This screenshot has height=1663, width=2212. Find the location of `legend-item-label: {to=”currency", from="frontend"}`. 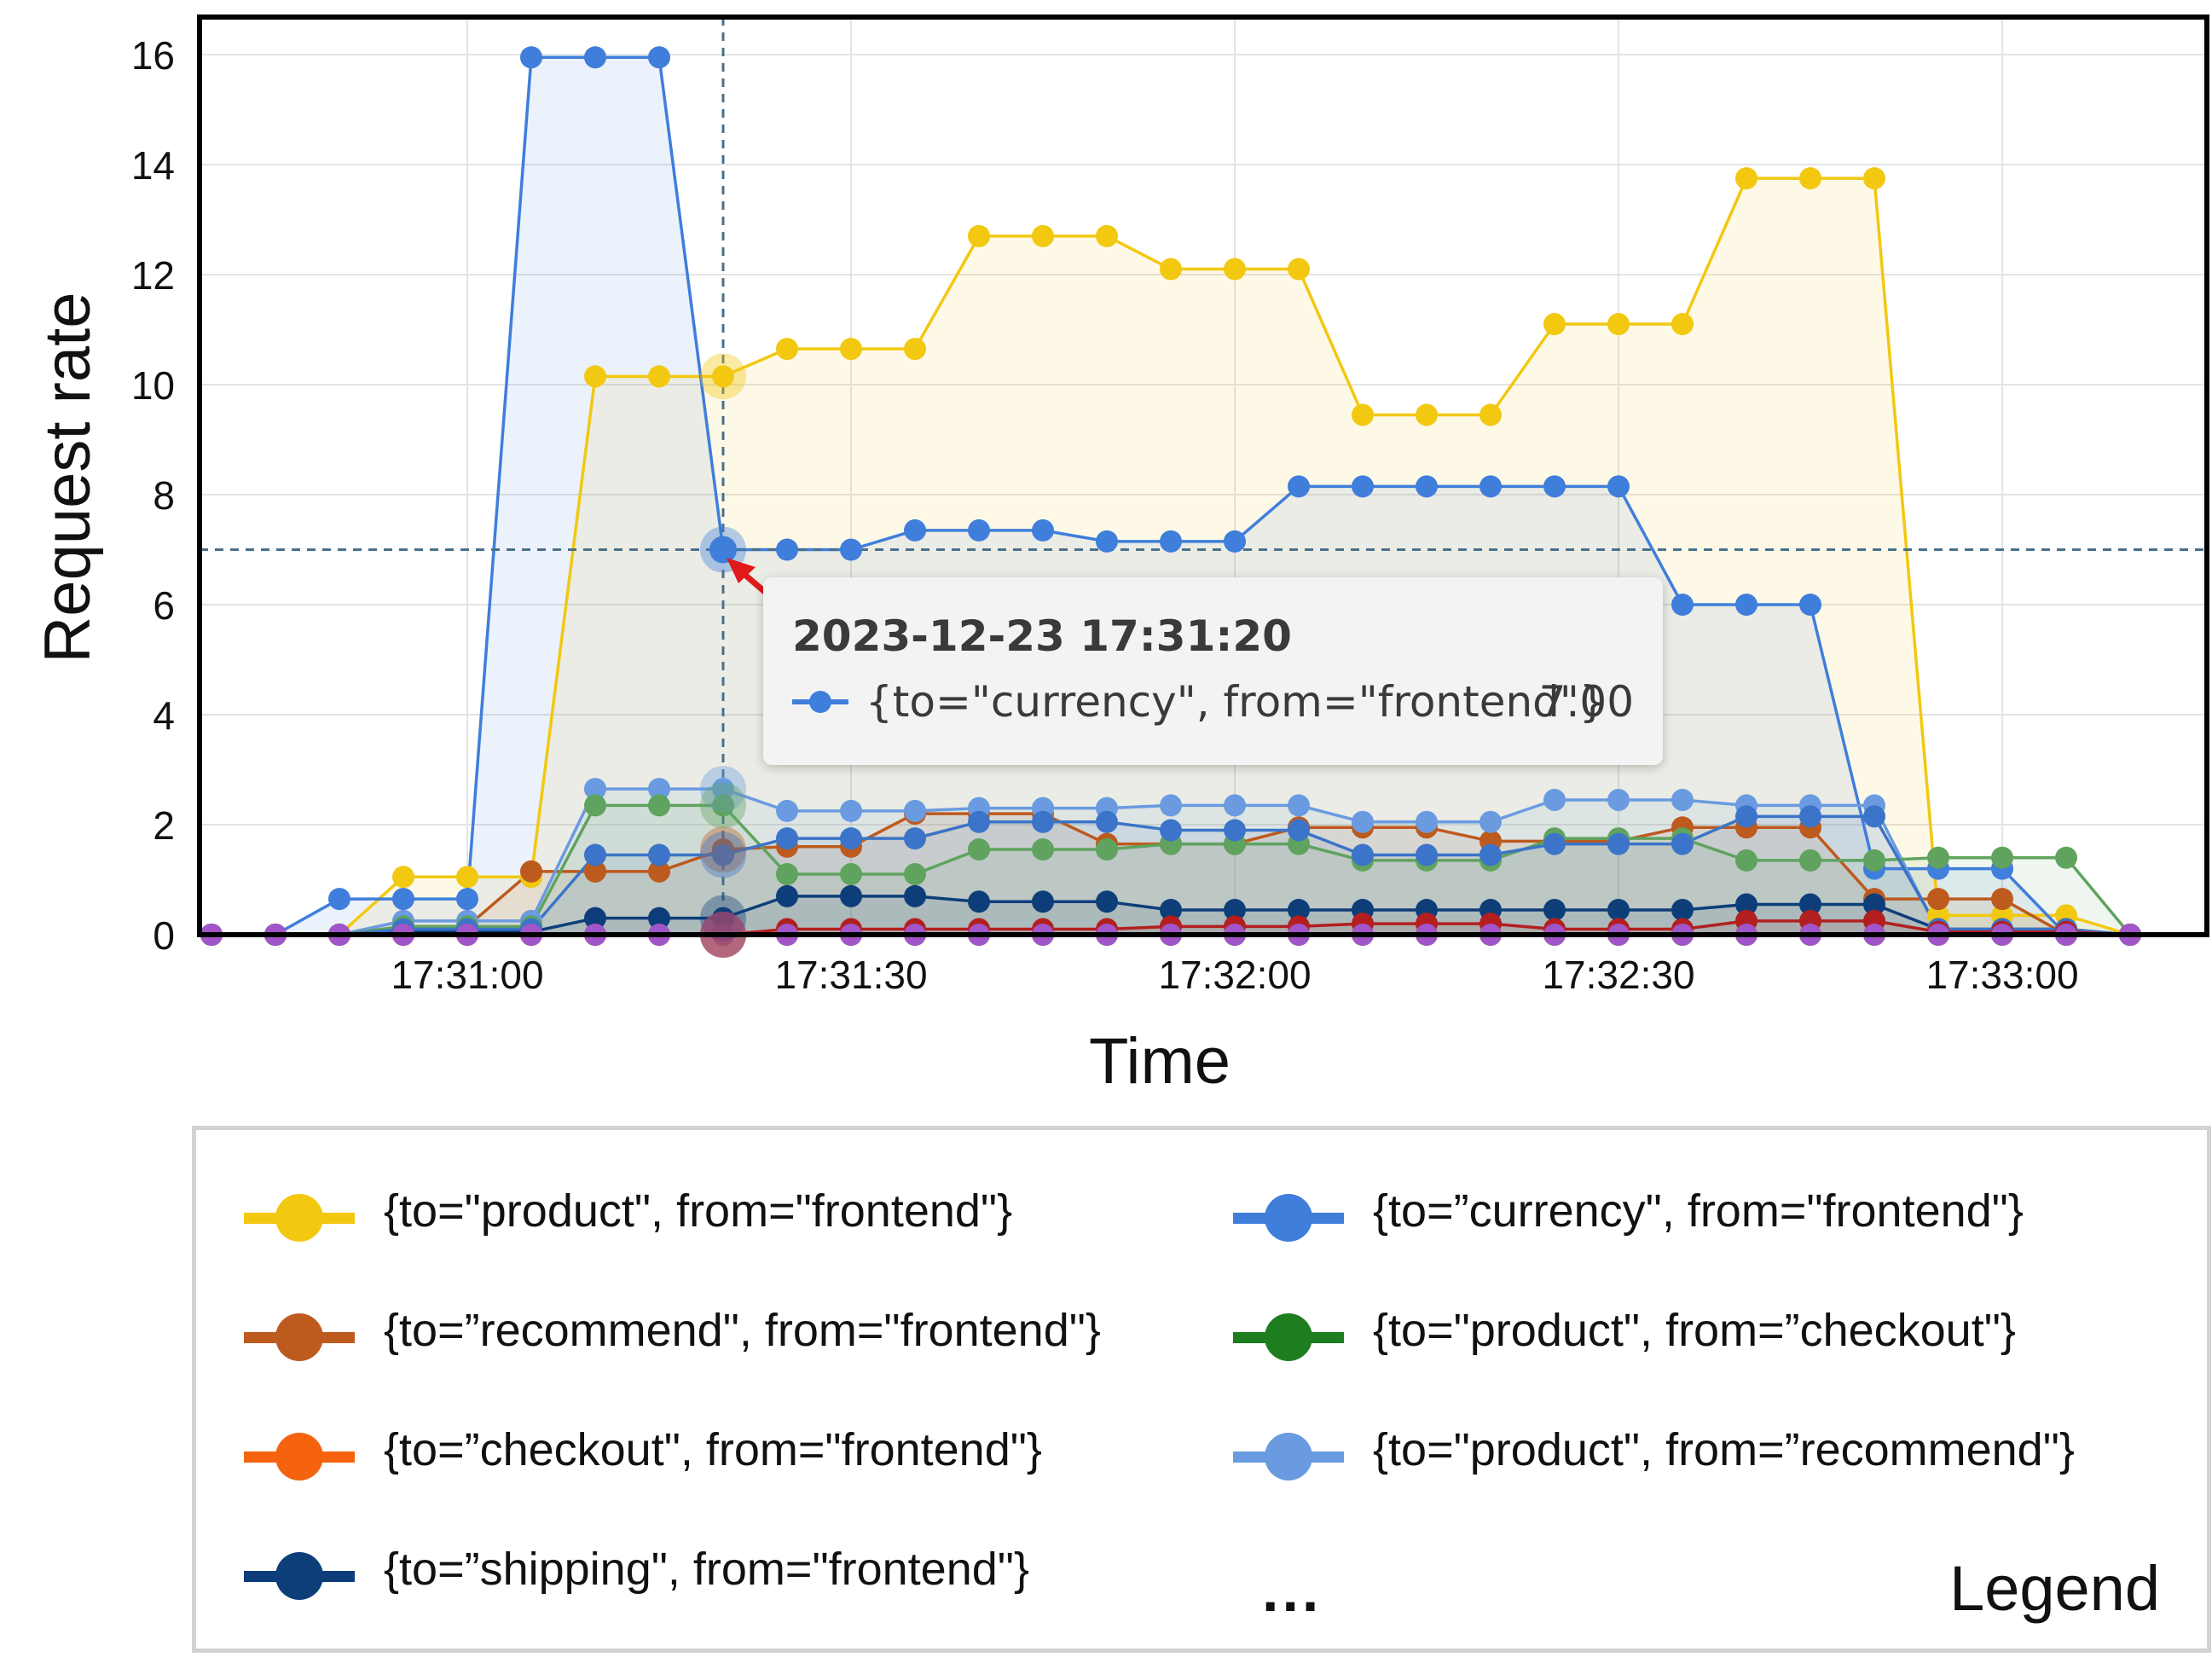

legend-item-label: {to=”currency", from="frontend"} is located at coordinates (1699, 1211).